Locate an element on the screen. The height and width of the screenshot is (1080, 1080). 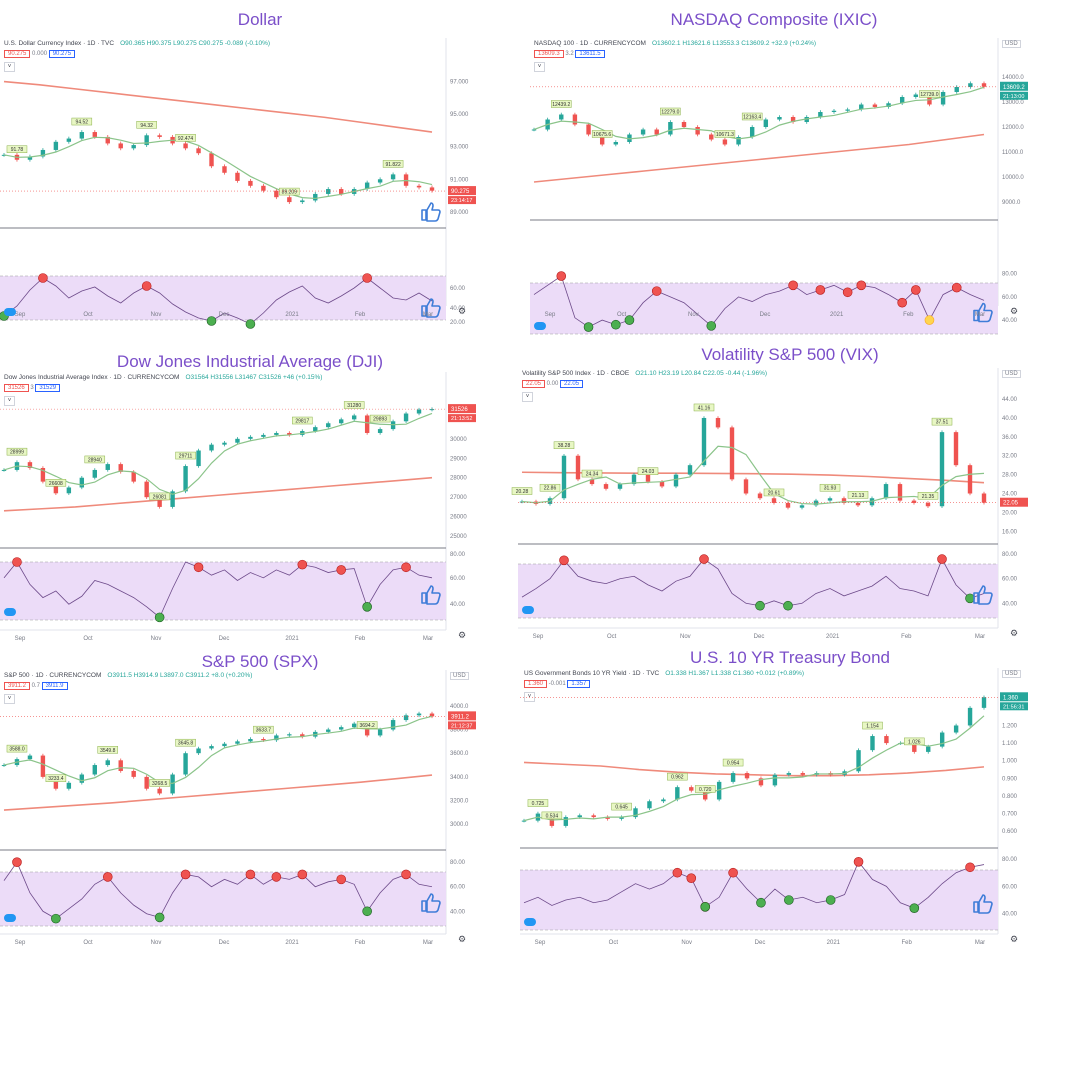
sell-price-box: 31526 is located at coordinates (16, 388).